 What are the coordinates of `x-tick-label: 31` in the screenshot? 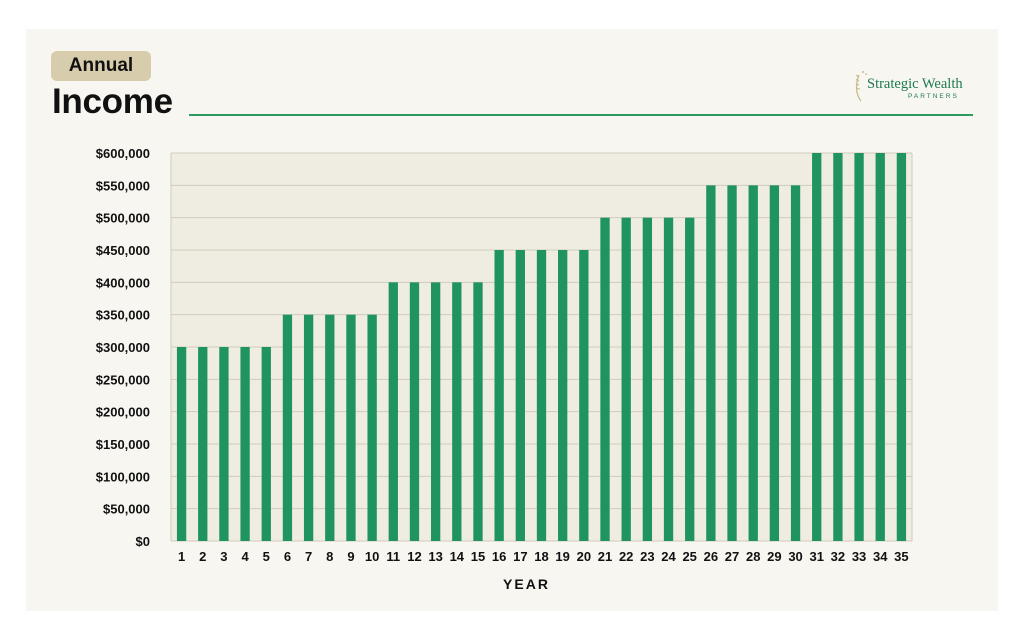 It's located at (816, 556).